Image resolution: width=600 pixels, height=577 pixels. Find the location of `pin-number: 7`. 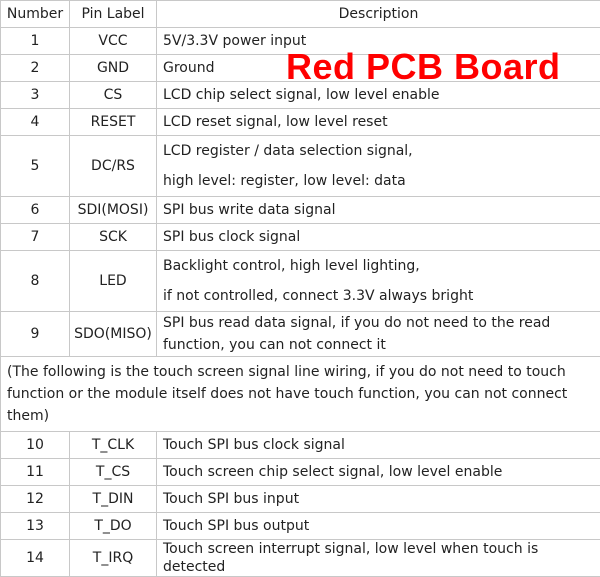

pin-number: 7 is located at coordinates (35, 237).